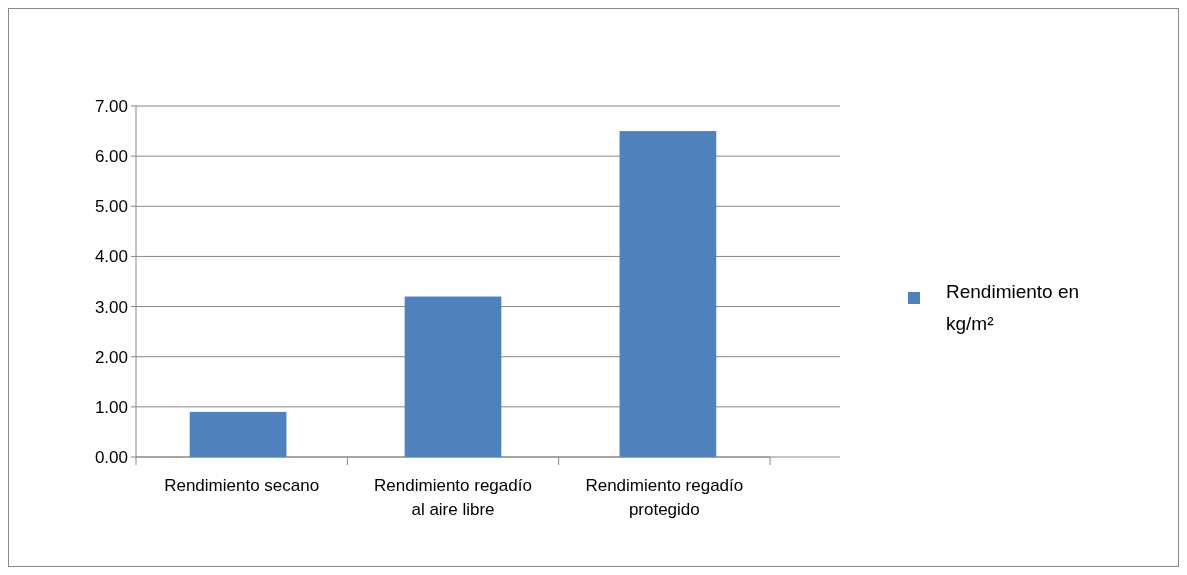  I want to click on y-tick-label: 6.00, so click(111, 157).